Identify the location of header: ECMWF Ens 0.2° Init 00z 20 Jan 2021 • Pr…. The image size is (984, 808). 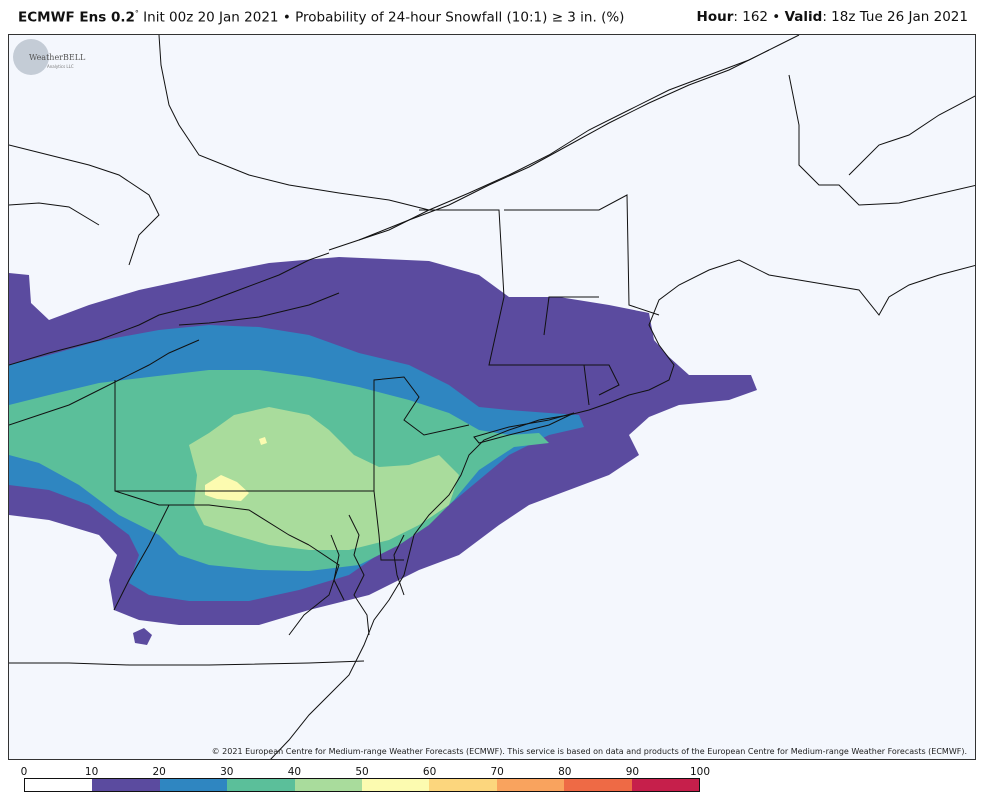
(492, 17).